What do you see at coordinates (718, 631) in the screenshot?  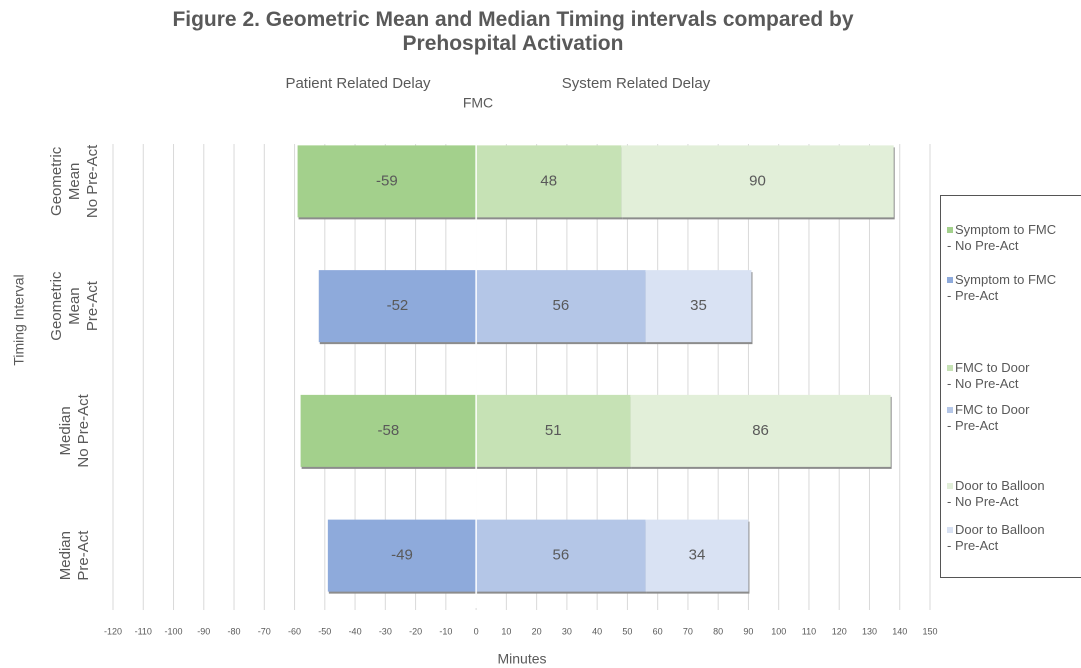 I see `x-tick-label: 80` at bounding box center [718, 631].